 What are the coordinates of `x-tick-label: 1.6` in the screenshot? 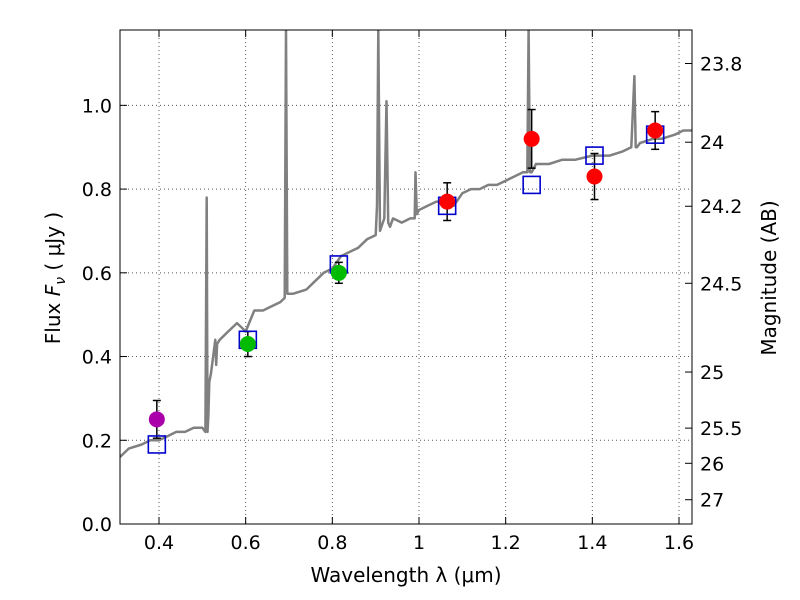 It's located at (679, 543).